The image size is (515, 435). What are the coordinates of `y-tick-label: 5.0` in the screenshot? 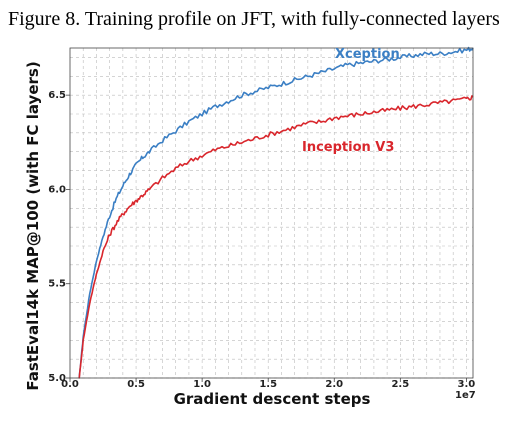 It's located at (57, 378).